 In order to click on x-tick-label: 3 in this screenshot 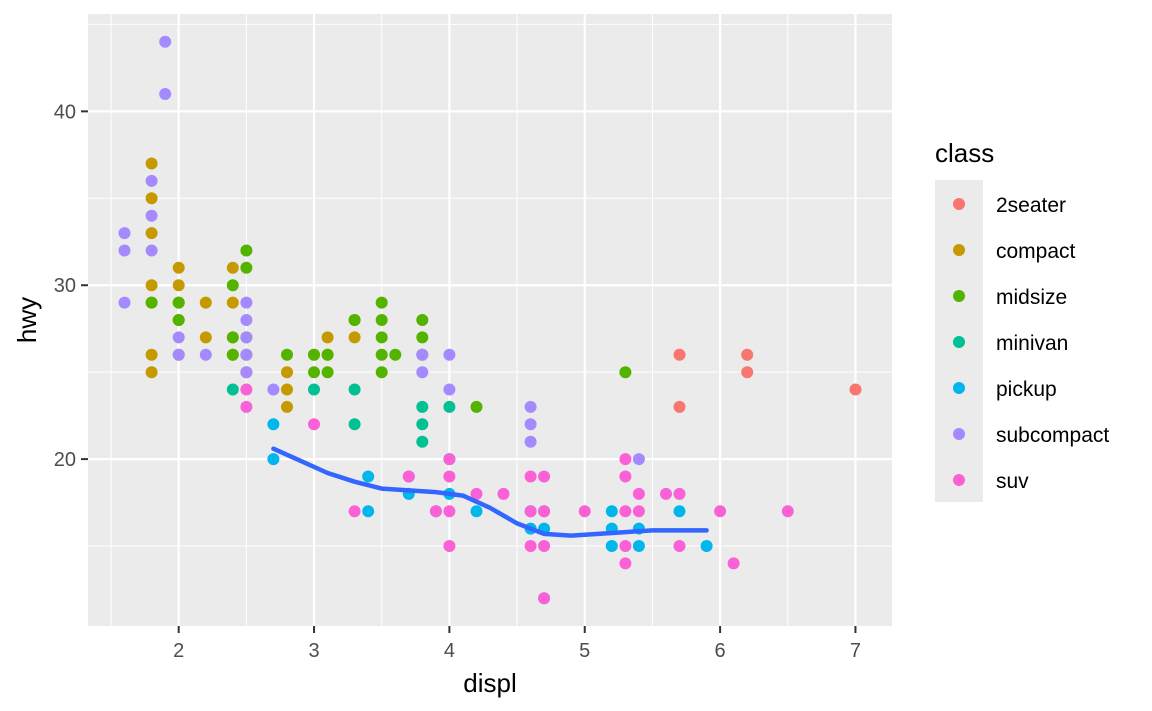, I will do `click(313, 651)`.